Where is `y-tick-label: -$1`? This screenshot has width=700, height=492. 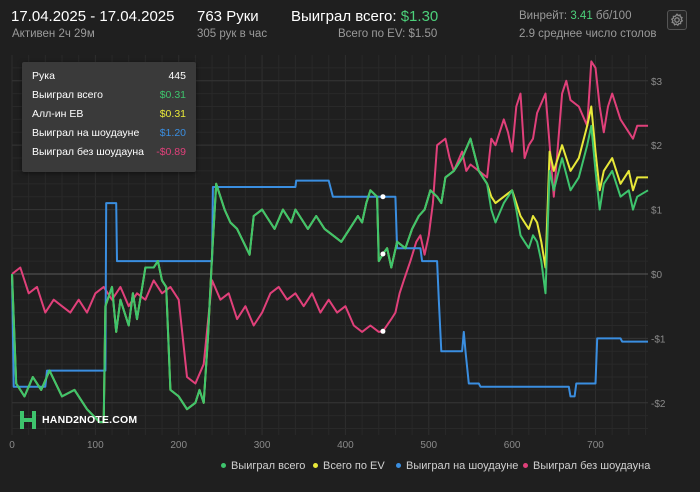
y-tick-label: -$1 is located at coordinates (658, 339).